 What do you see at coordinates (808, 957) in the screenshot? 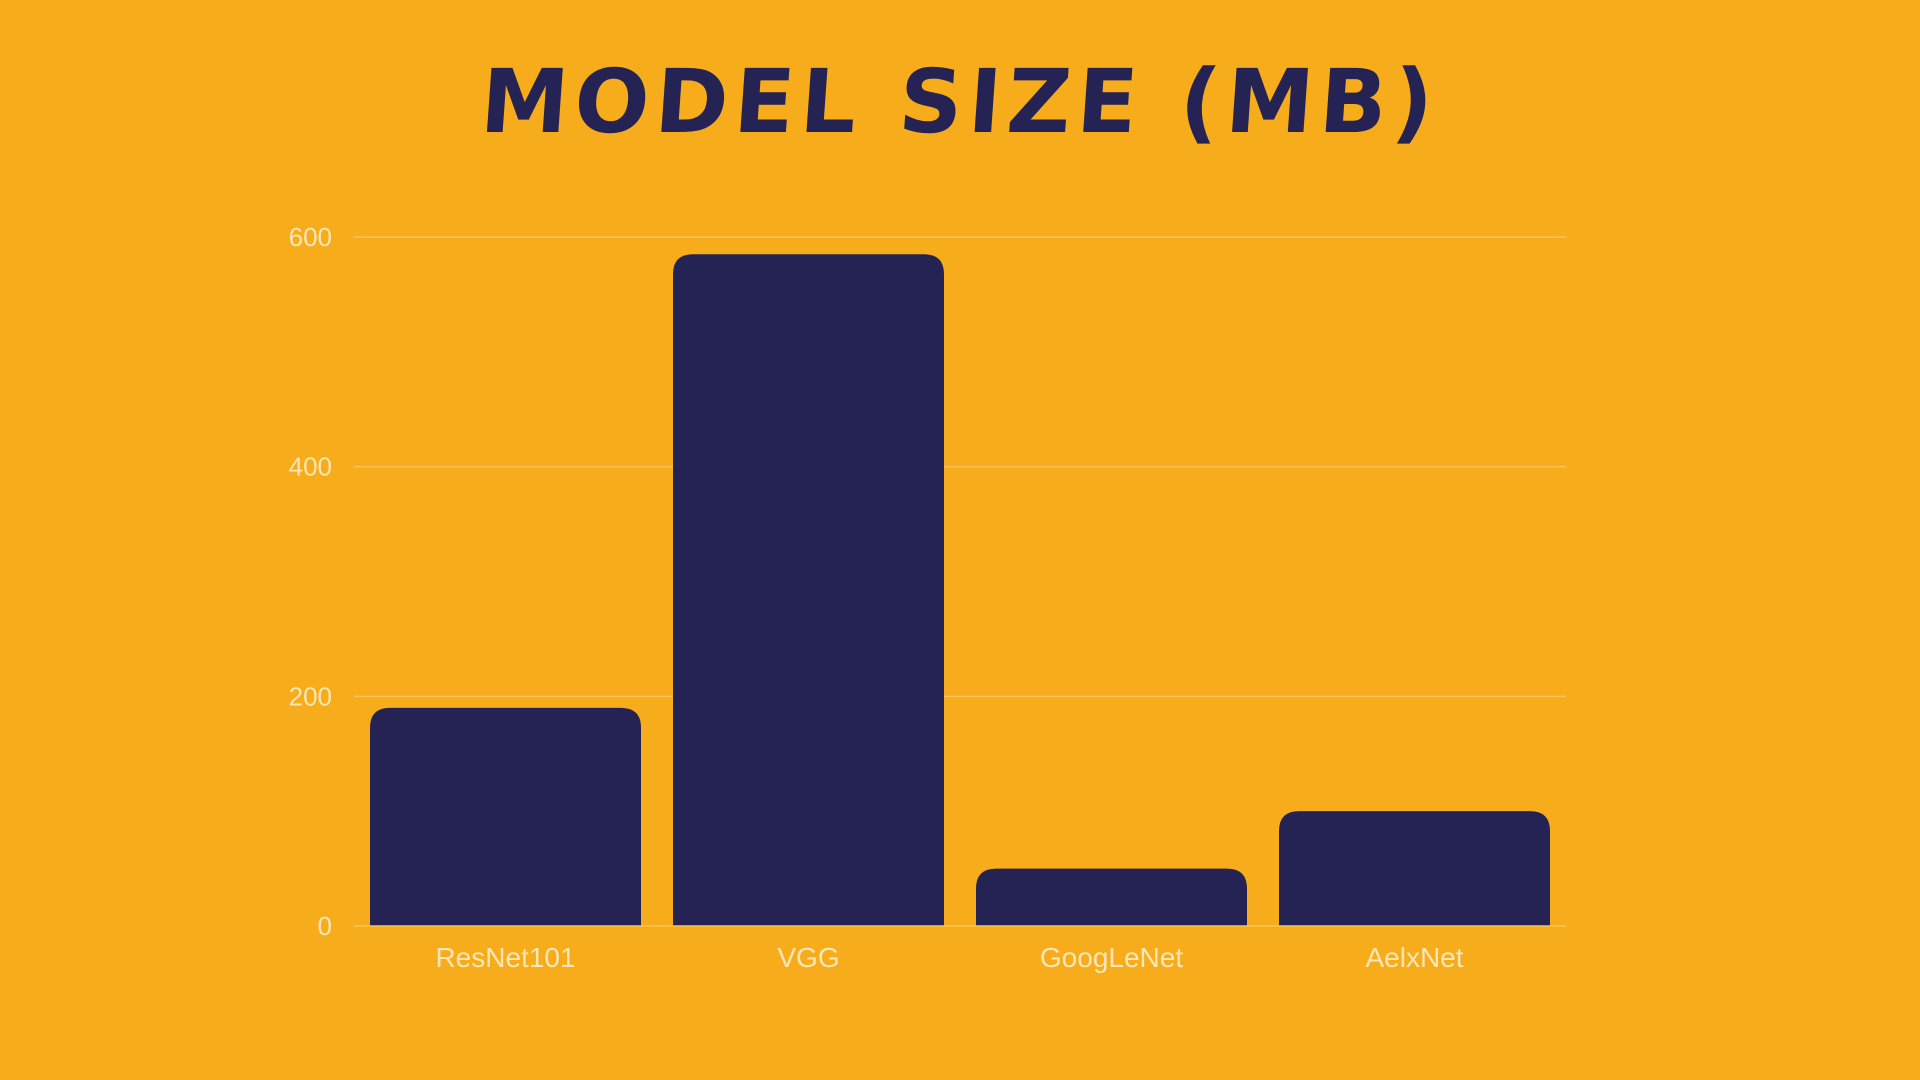
I see `x-tick-label: VGG` at bounding box center [808, 957].